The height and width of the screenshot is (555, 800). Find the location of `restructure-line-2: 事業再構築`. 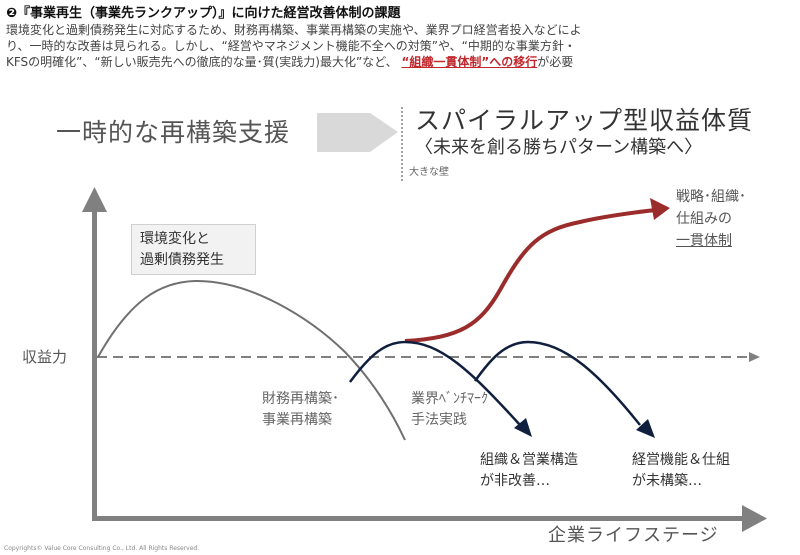

restructure-line-2: 事業再構築 is located at coordinates (297, 420).